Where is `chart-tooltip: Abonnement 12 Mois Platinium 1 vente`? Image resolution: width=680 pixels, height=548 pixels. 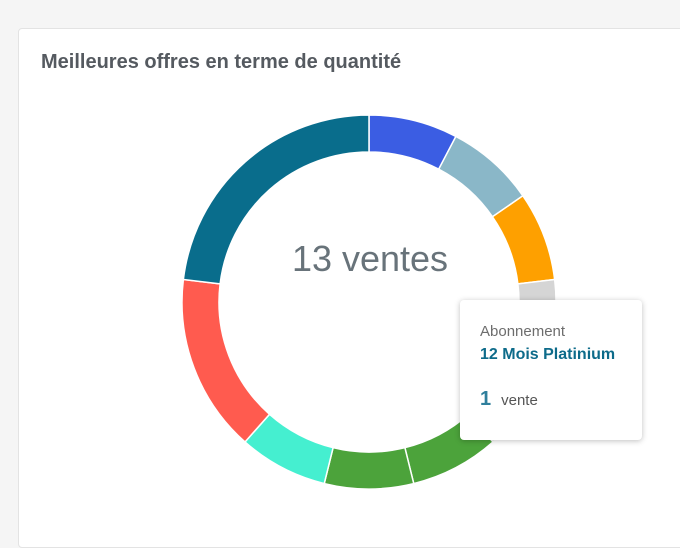 chart-tooltip: Abonnement 12 Mois Platinium 1 vente is located at coordinates (551, 370).